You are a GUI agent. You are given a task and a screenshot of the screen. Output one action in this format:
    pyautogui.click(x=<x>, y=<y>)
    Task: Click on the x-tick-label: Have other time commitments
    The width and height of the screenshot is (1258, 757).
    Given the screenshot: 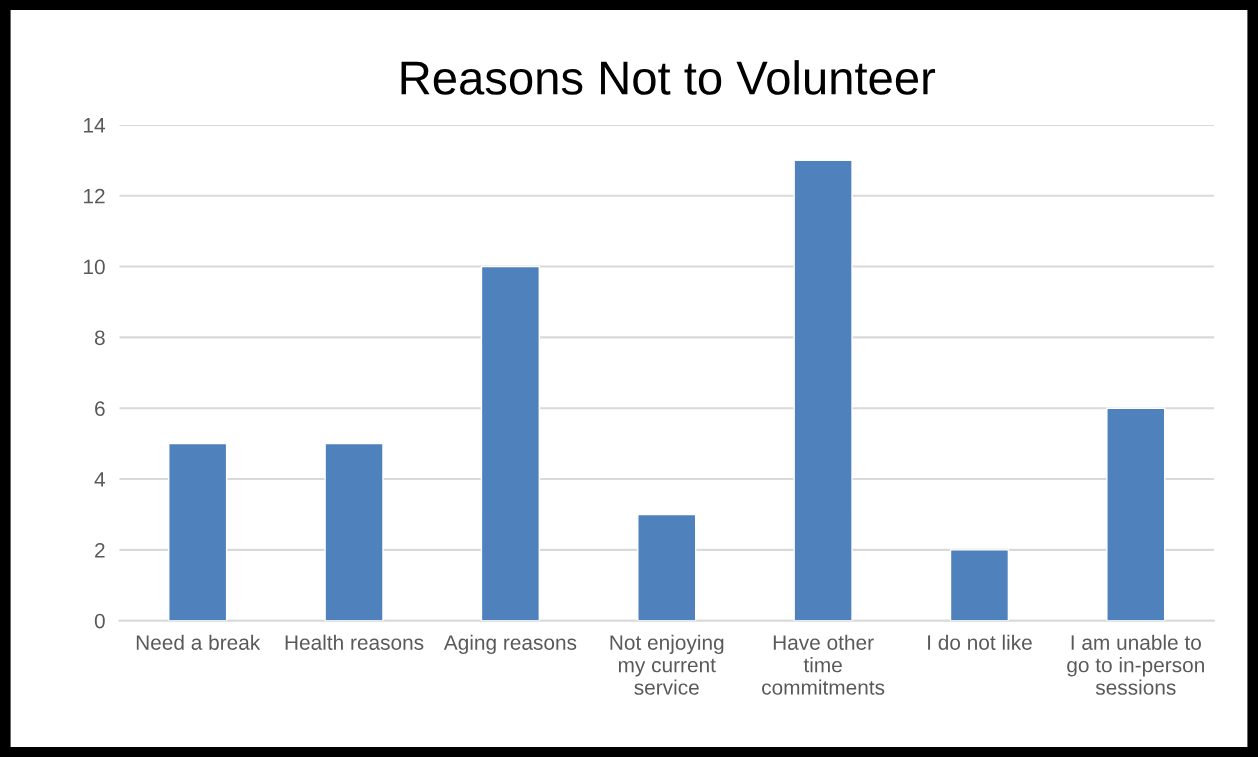 What is the action you would take?
    pyautogui.click(x=823, y=664)
    